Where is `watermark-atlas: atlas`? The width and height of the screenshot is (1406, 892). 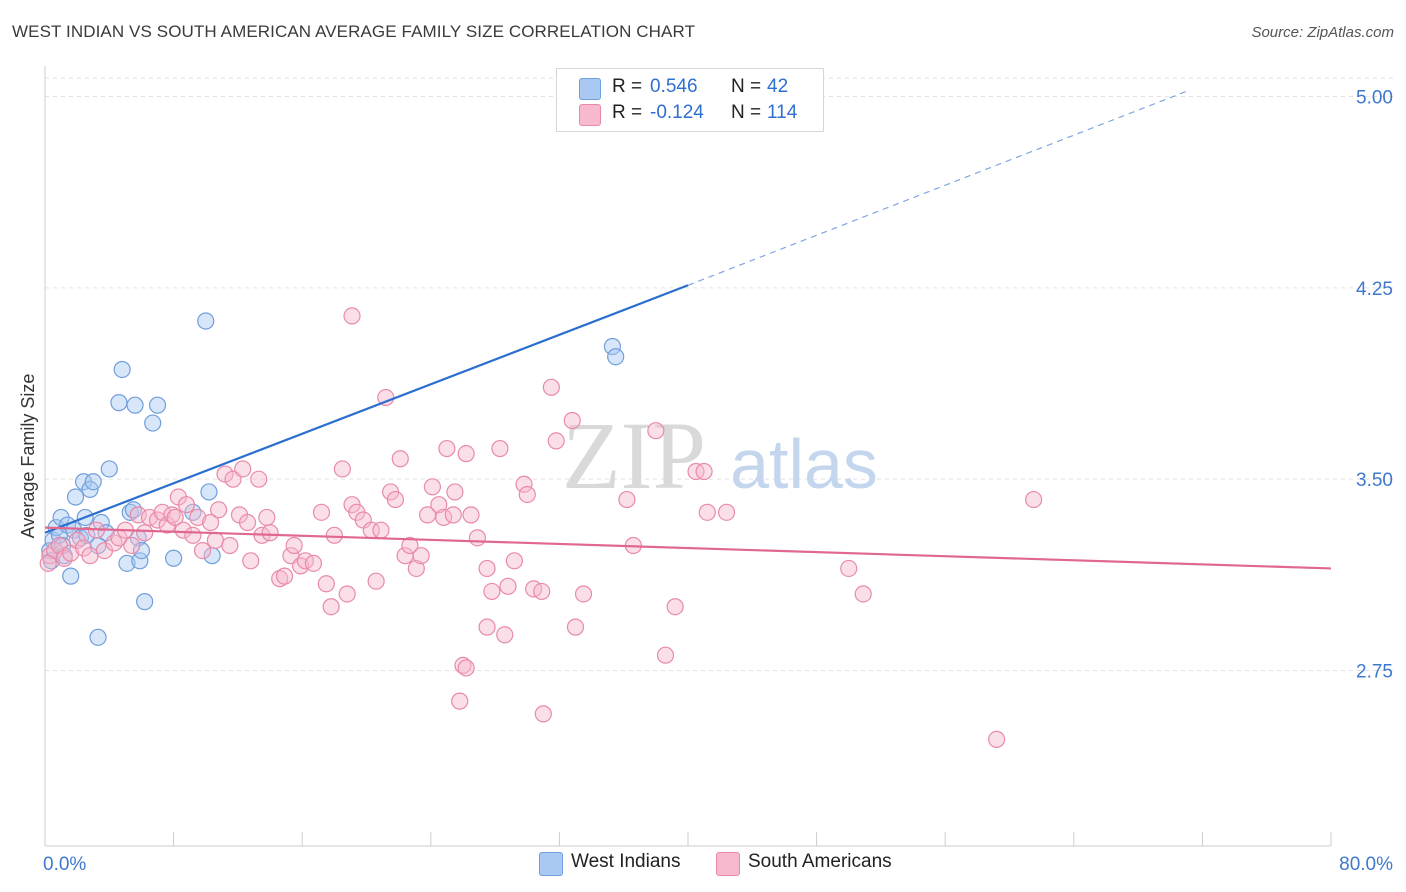
watermark-atlas: atlas is located at coordinates (804, 464).